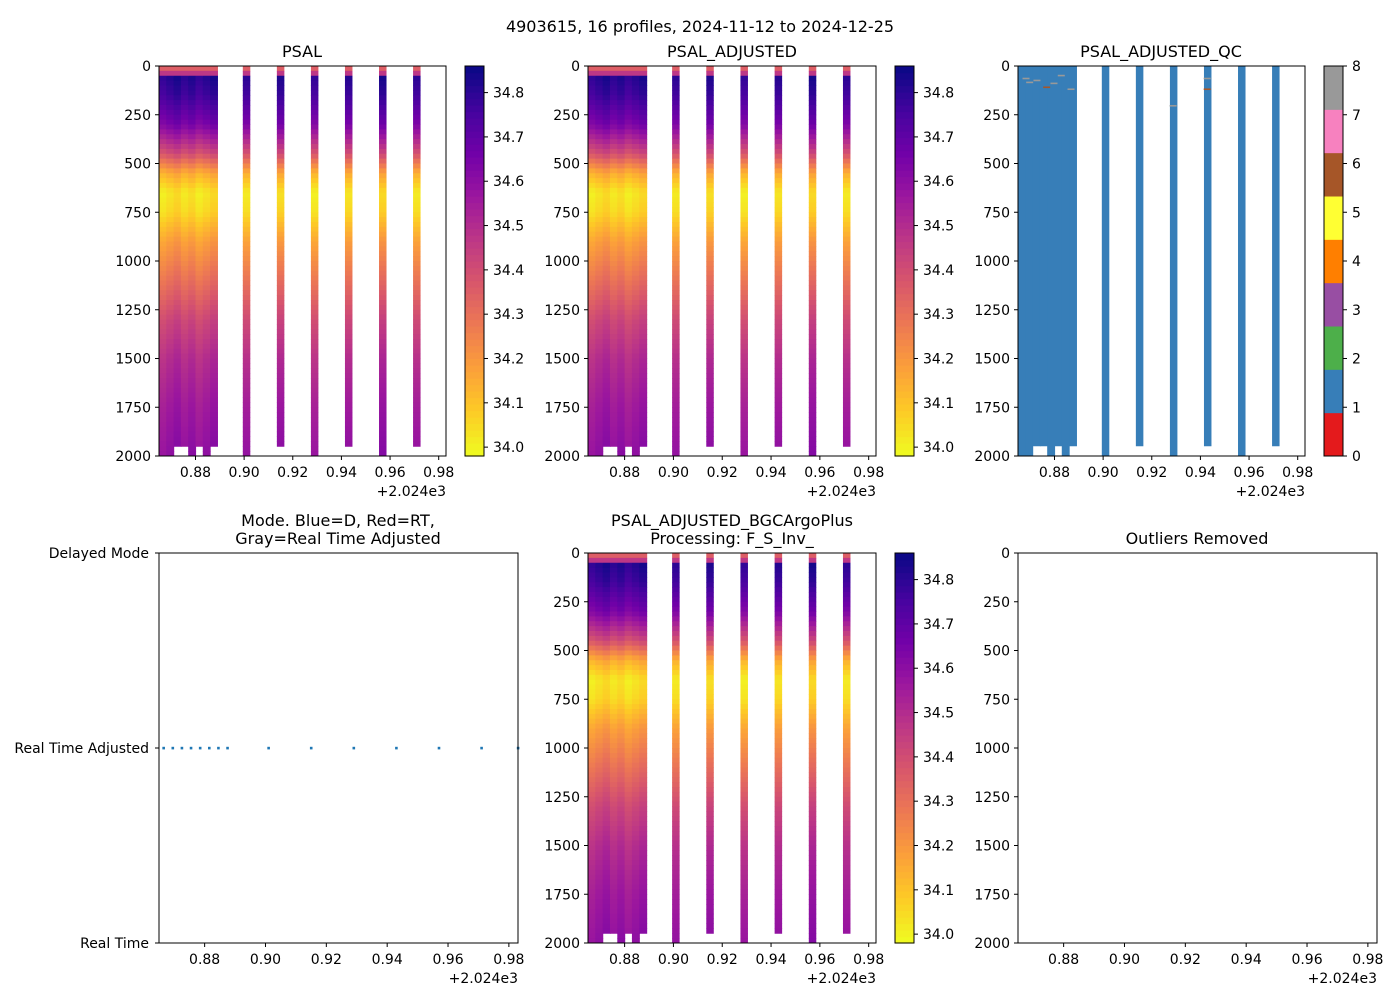 The image size is (1400, 1000). Describe the element at coordinates (137, 116) in the screenshot. I see `psal-ytick-label: 250` at that location.